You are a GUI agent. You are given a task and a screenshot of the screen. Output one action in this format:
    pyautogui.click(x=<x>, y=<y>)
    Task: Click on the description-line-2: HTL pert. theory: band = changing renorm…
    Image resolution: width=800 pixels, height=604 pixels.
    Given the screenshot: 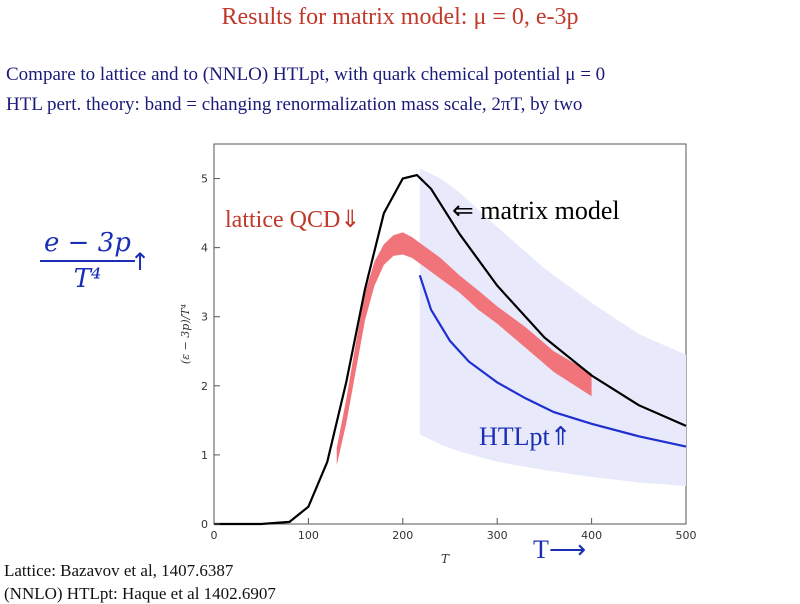 What is the action you would take?
    pyautogui.click(x=294, y=104)
    